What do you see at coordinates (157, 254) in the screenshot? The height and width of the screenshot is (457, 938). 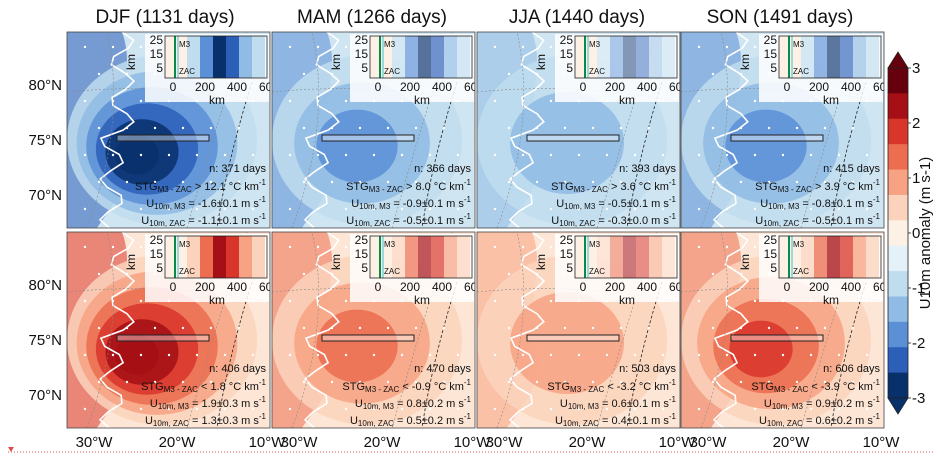 I see `inset-y-tick: 15` at bounding box center [157, 254].